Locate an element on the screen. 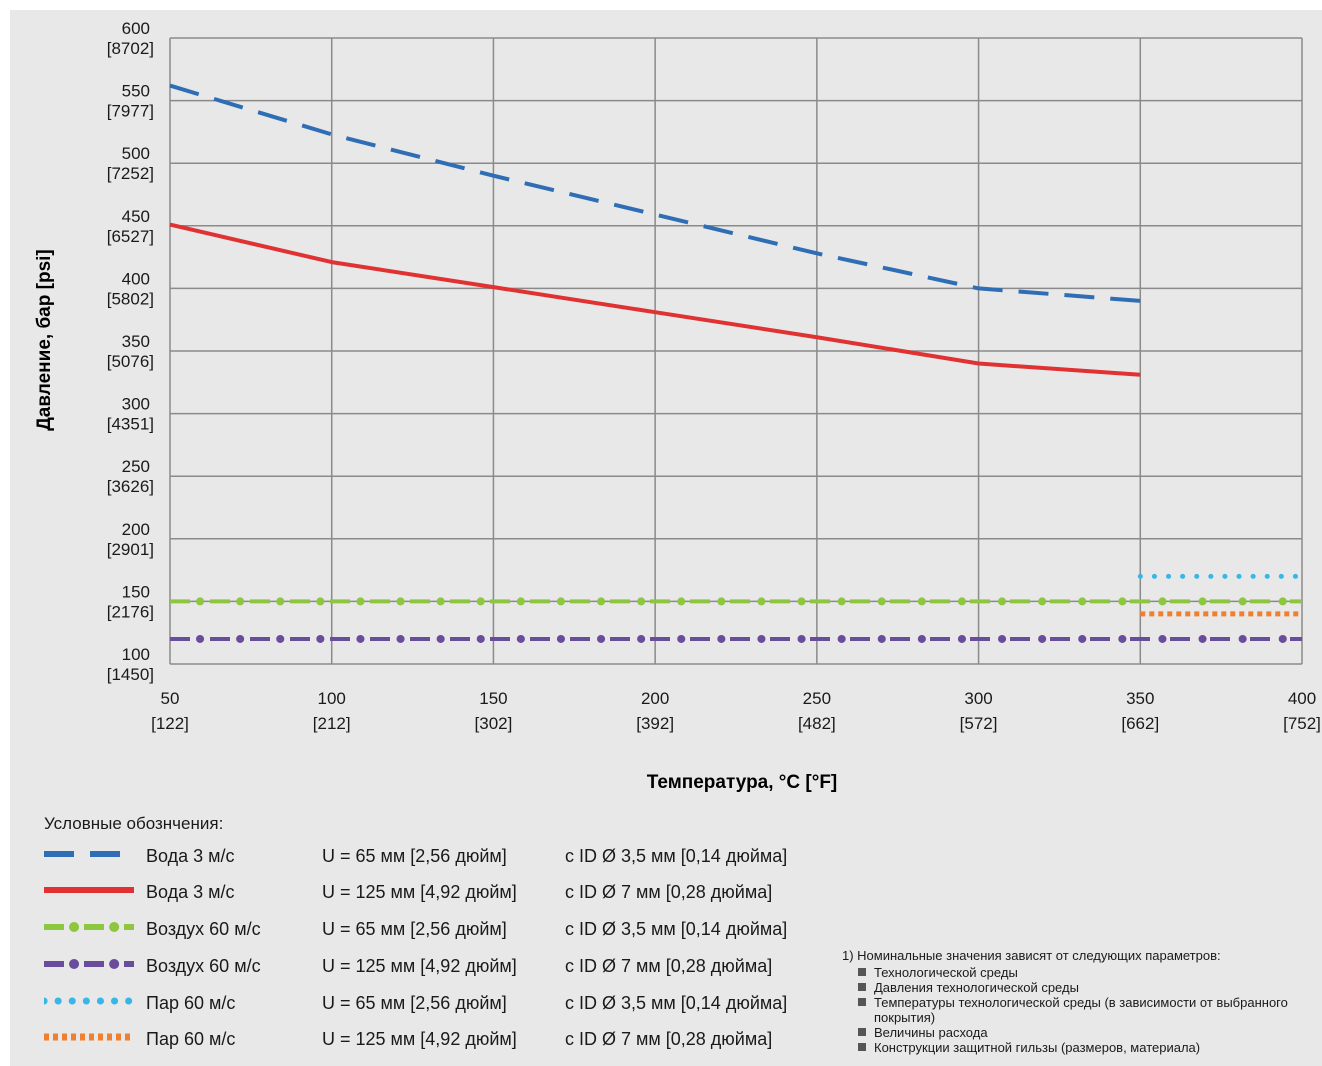  y-tick-sublabel: [5802] is located at coordinates (130, 298).